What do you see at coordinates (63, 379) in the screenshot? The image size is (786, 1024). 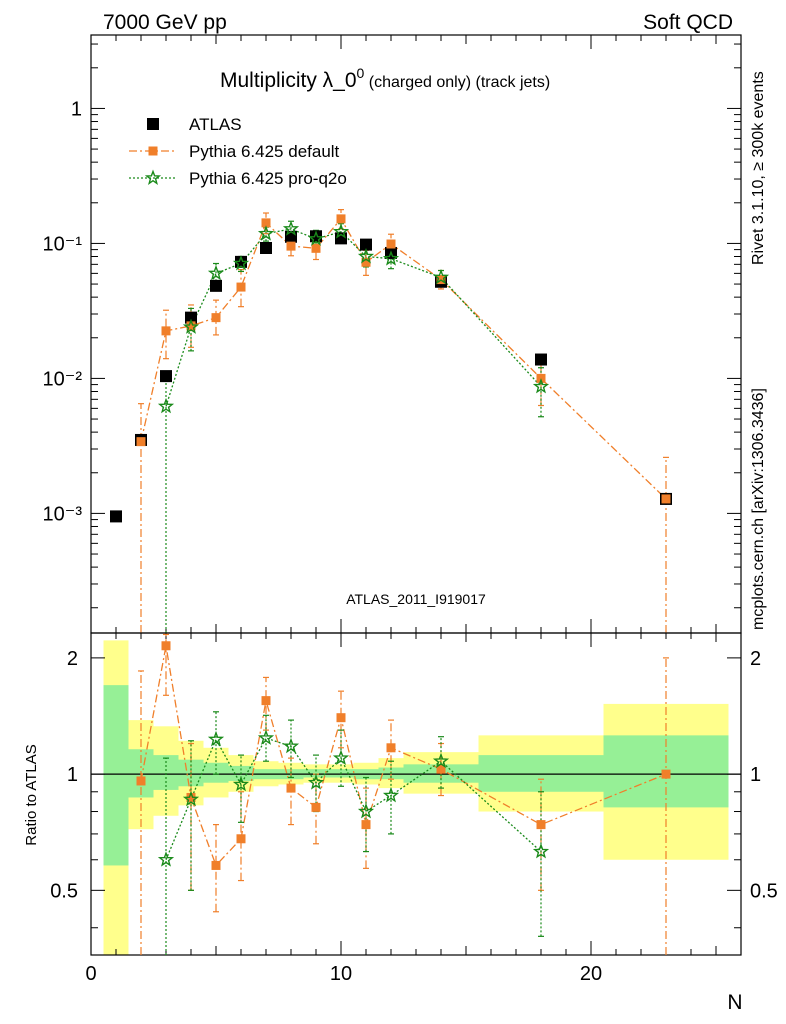 I see `main-y-tick-label: 10⁻²` at bounding box center [63, 379].